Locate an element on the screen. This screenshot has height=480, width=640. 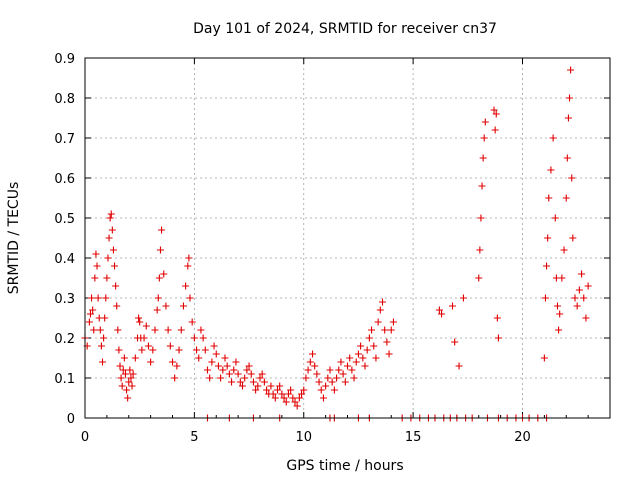
y-tick-label: 0 is located at coordinates (71, 419).